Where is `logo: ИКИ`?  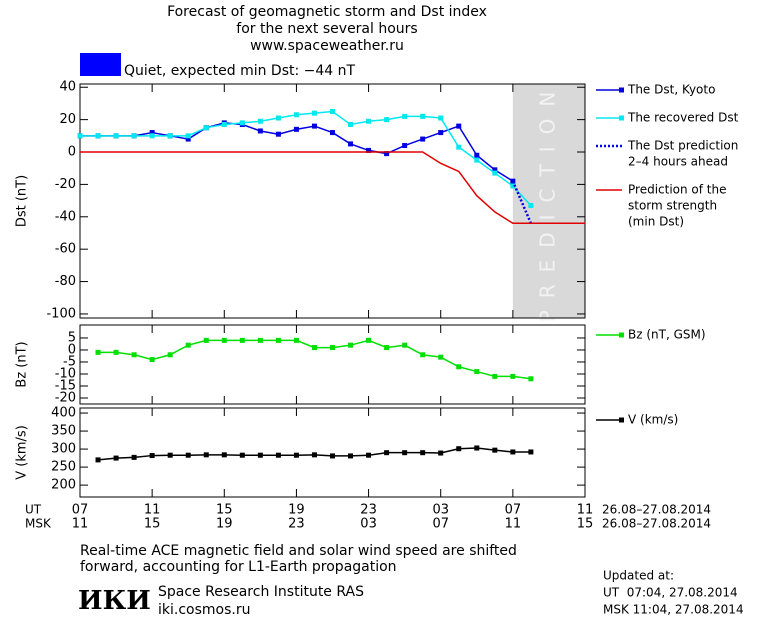 logo: ИКИ is located at coordinates (114, 601).